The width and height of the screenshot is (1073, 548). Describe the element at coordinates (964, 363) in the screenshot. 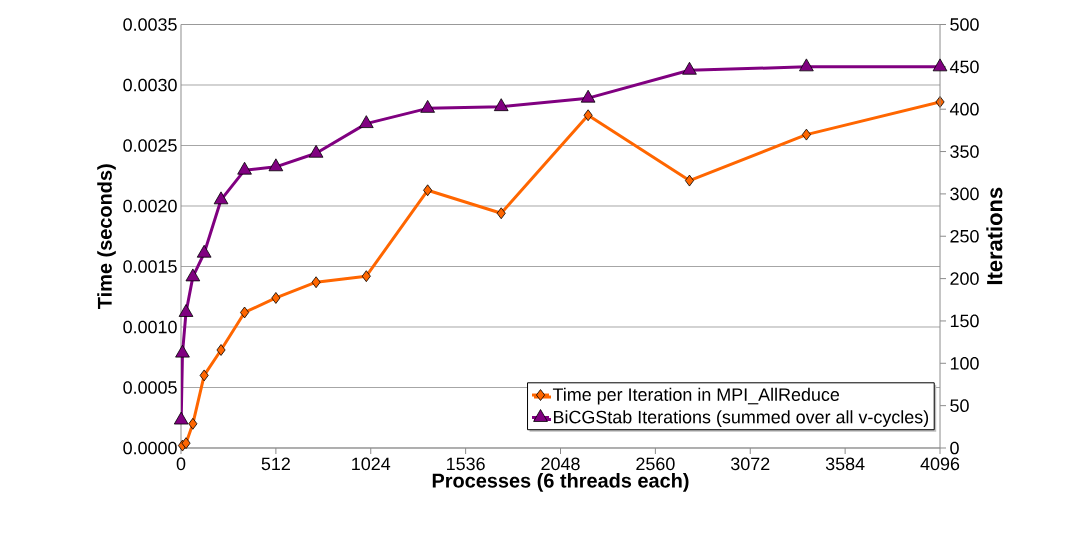

I see `y2-tick-label: 100` at that location.